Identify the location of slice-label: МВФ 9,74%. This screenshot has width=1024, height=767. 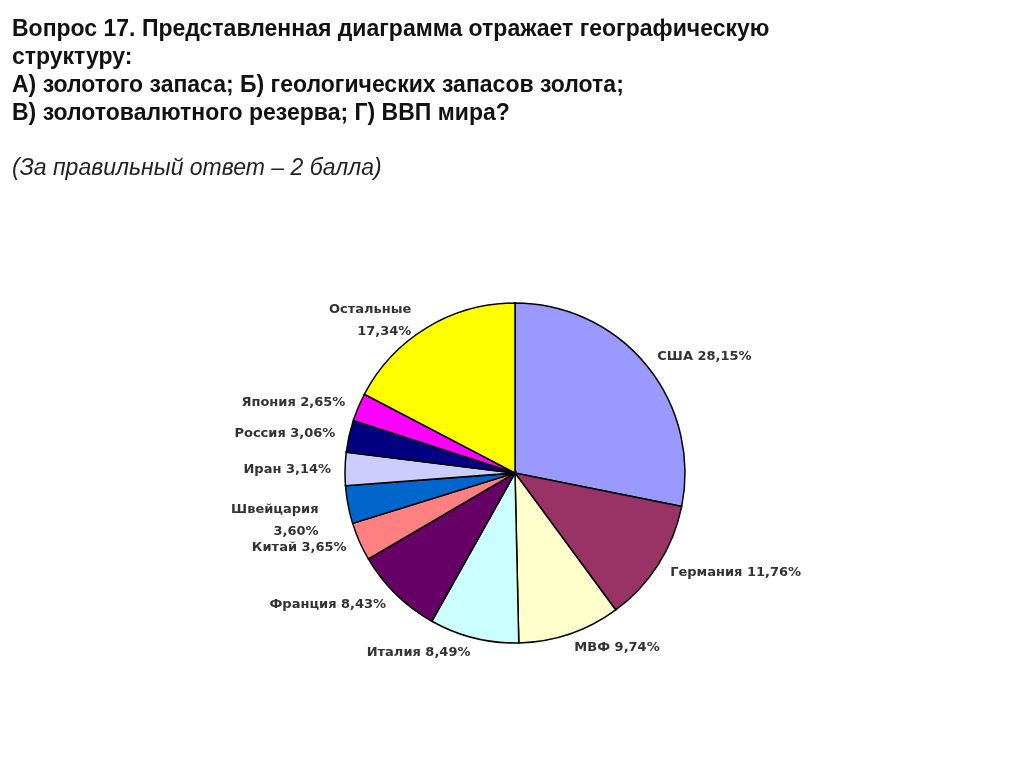
(617, 647).